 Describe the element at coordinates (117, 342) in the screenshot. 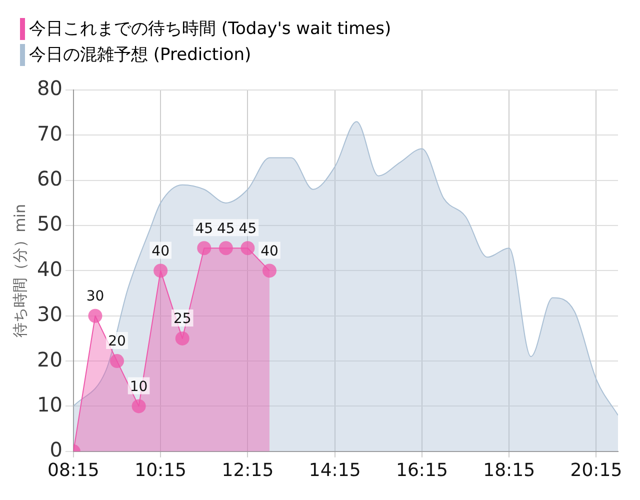

I see `data-label: 20` at that location.